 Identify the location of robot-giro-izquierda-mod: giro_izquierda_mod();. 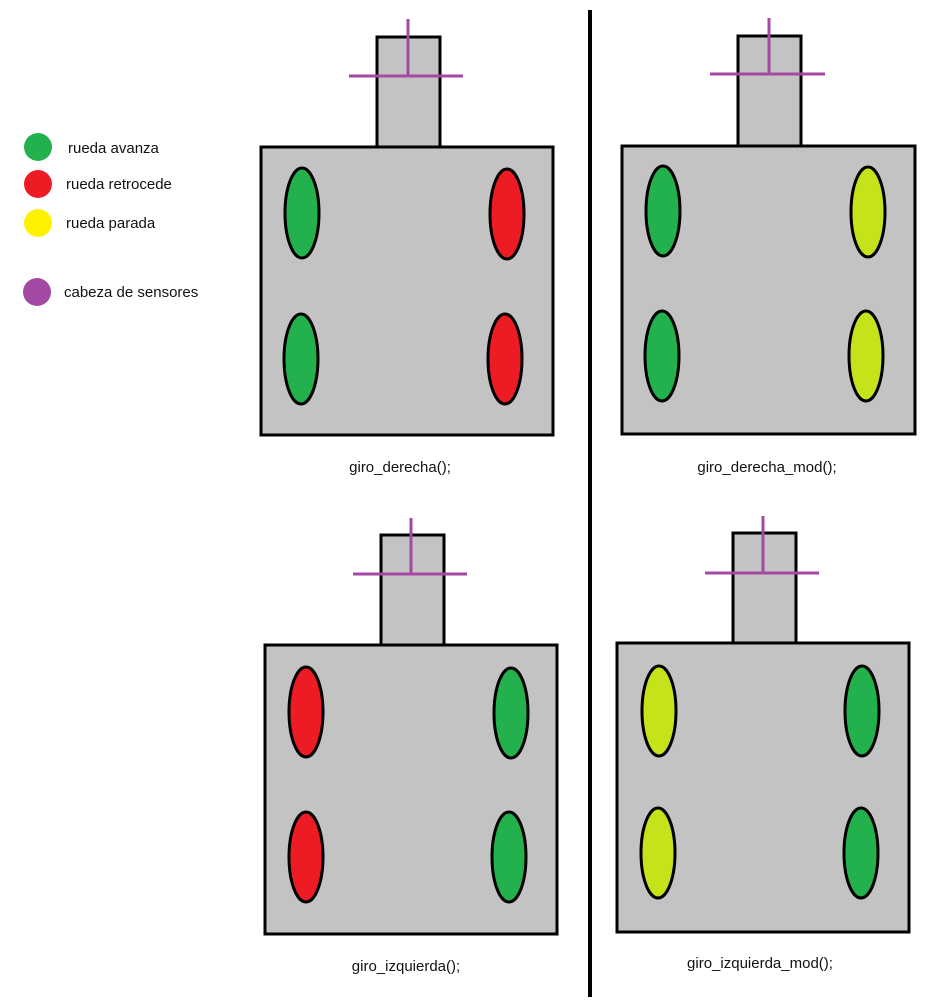
(763, 744).